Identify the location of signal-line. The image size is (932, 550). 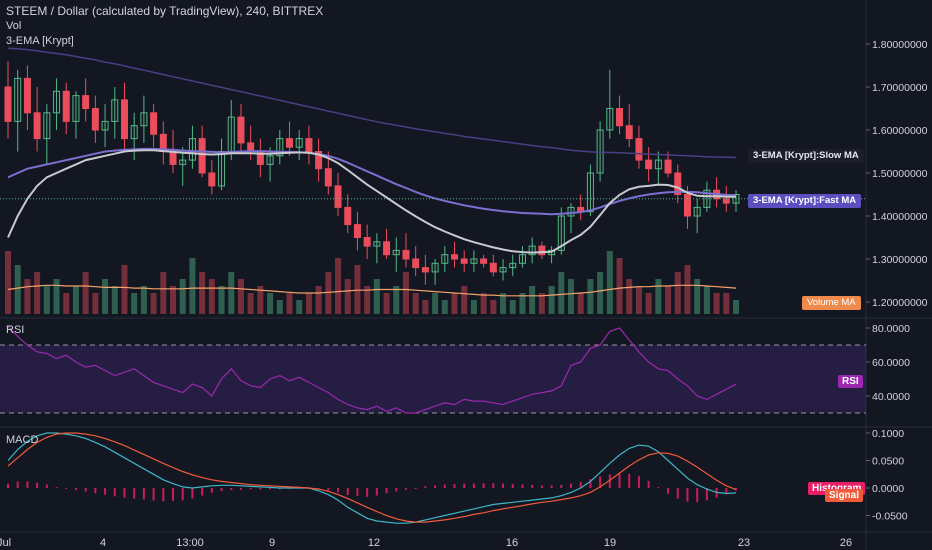
(372, 477).